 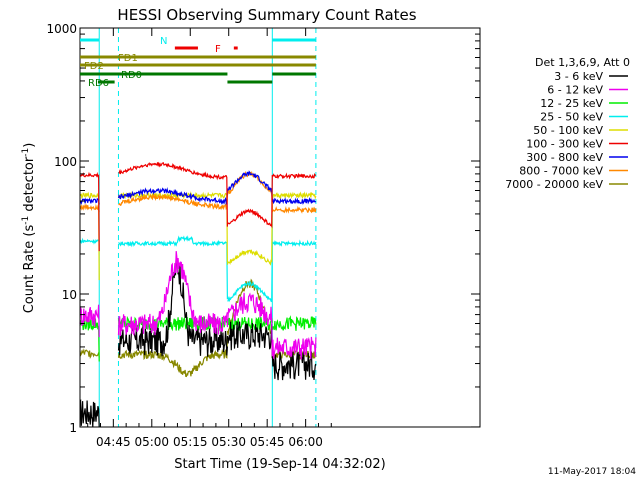 What do you see at coordinates (305, 442) in the screenshot?
I see `x-tick-label: 06:00` at bounding box center [305, 442].